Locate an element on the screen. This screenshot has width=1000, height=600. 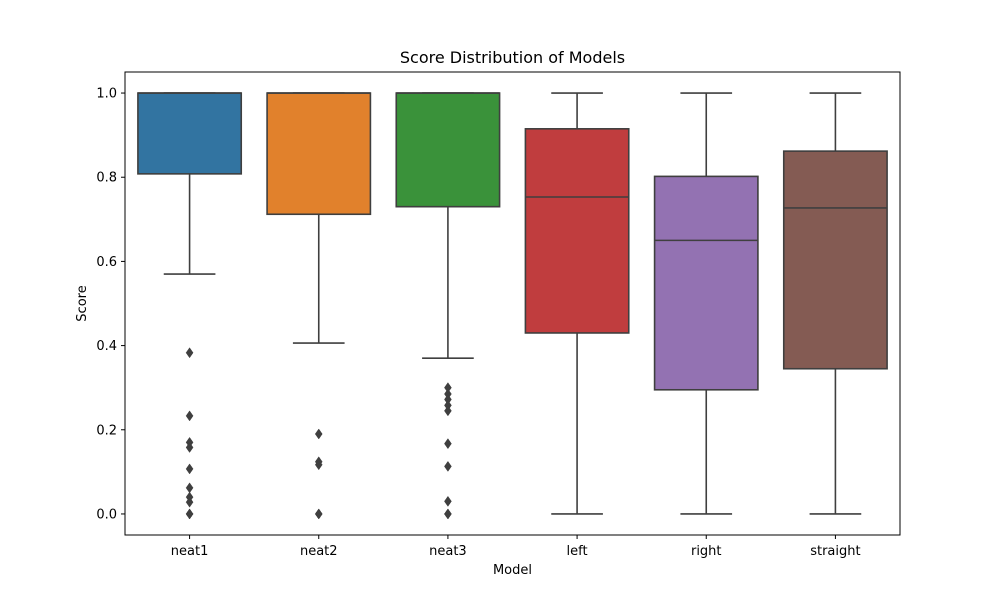
x-axis: neat1 neat2 neat3 left right straight is located at coordinates (516, 547).